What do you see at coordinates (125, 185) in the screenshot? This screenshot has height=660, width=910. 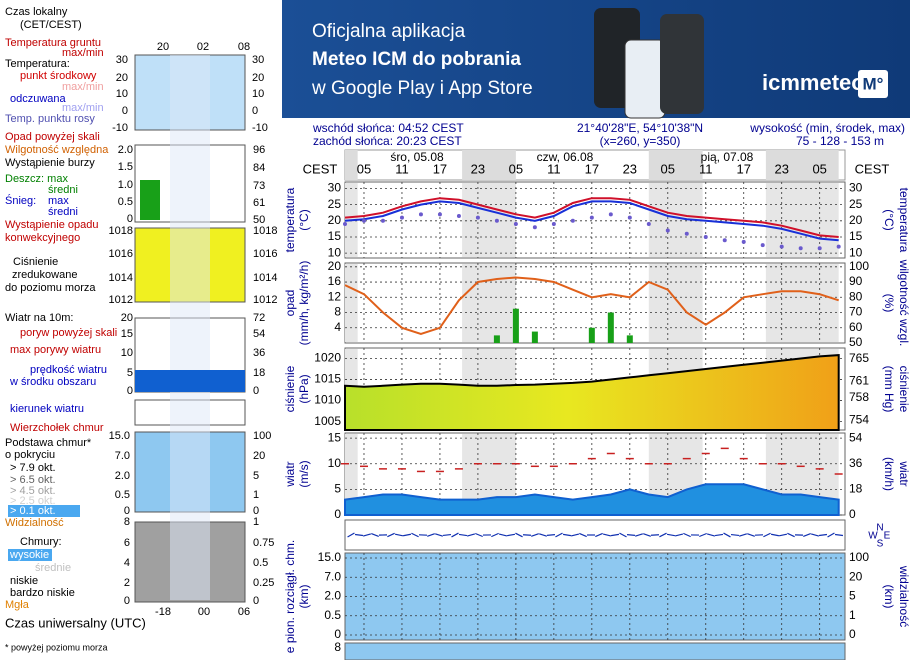 I see `mini-scale-label: 1.0` at bounding box center [125, 185].